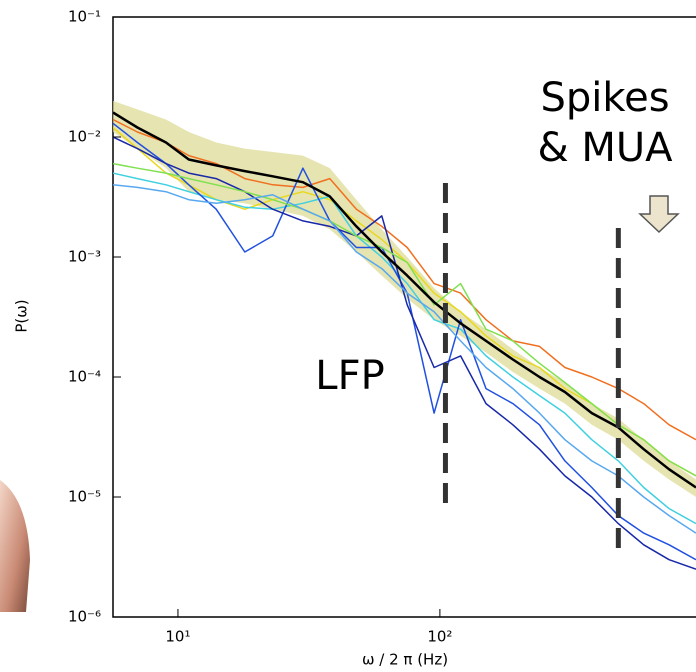  I want to click on y-tick-label: 10⁻¹, so click(84, 17).